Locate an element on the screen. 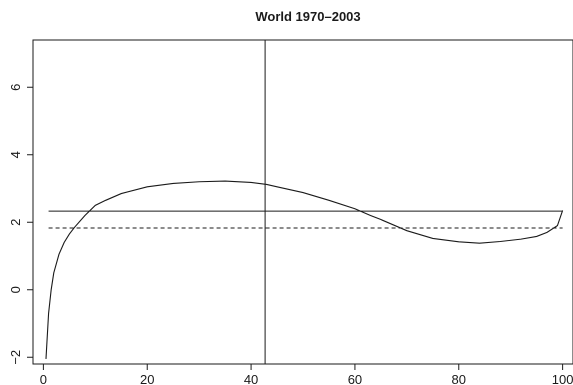  chart-title: World 1970–2003 is located at coordinates (307, 16).